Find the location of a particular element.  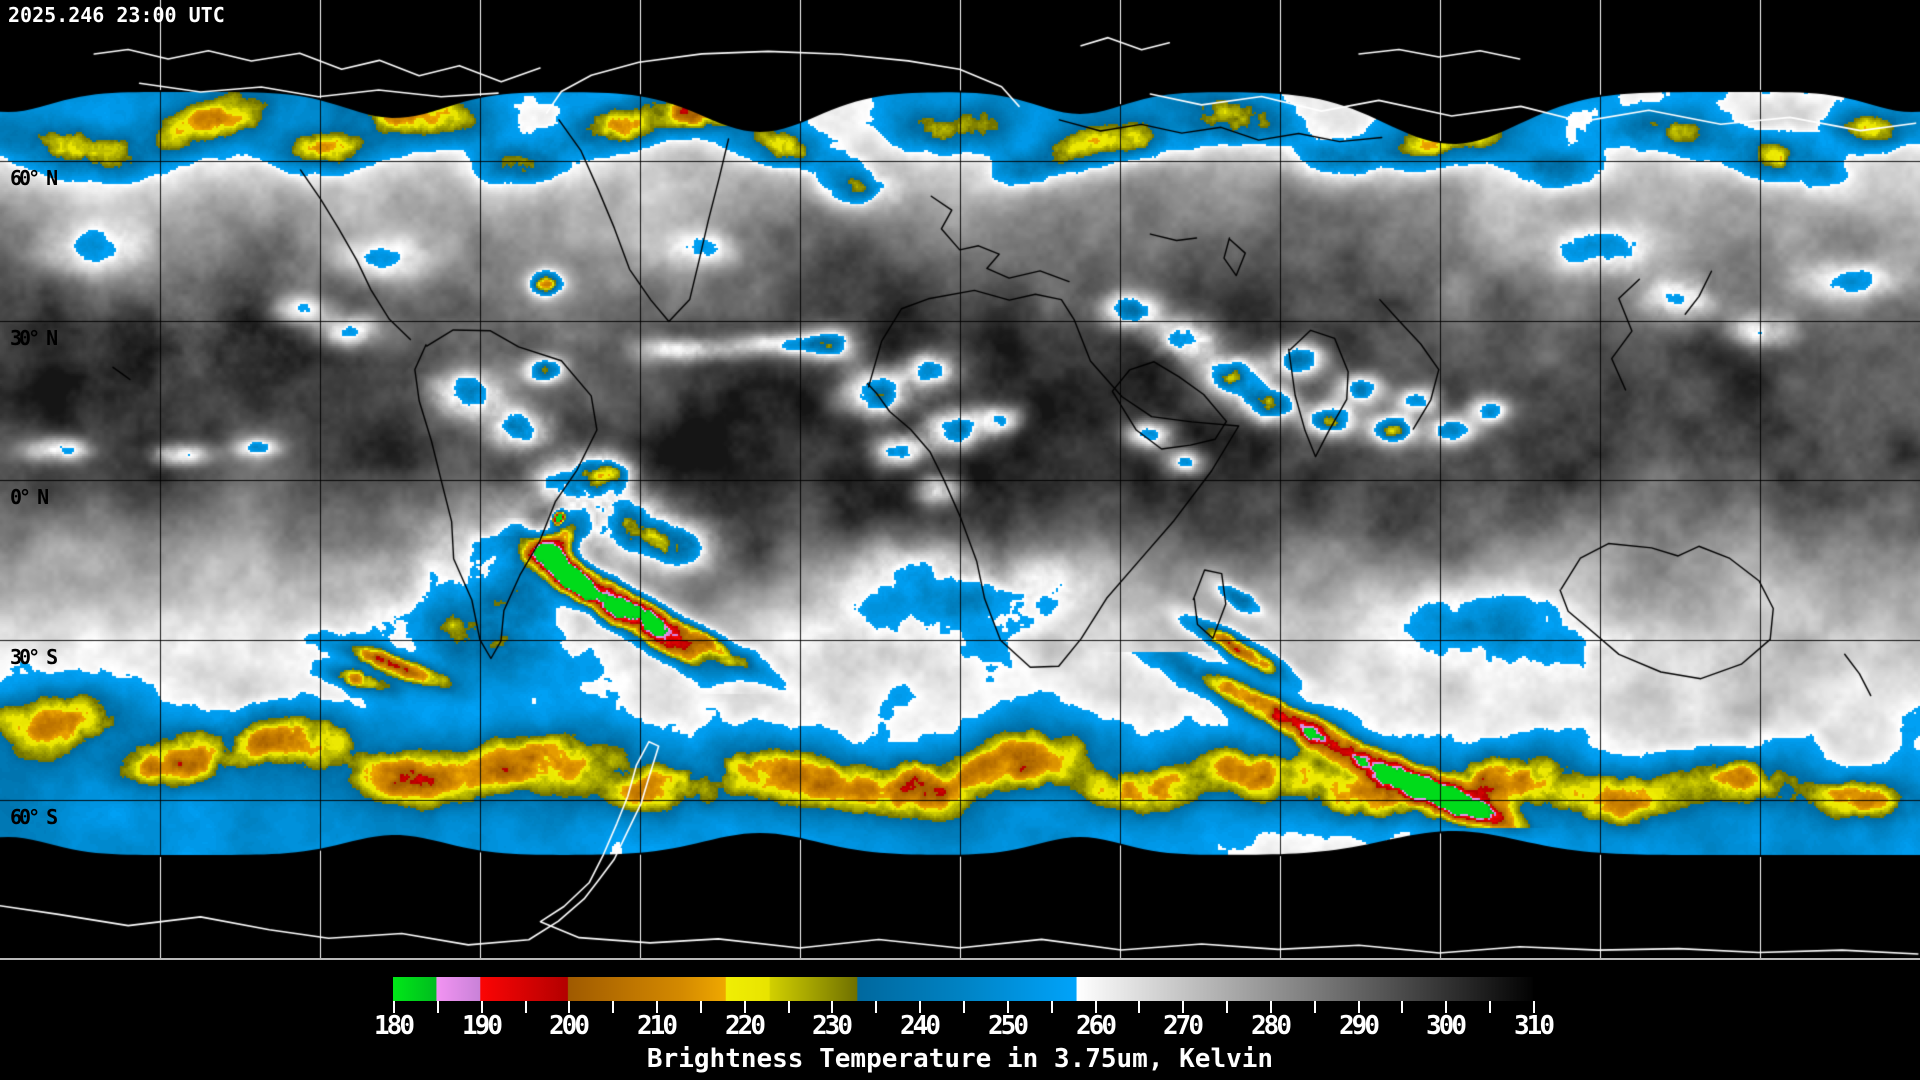

colorbar-gradient is located at coordinates (963, 989).